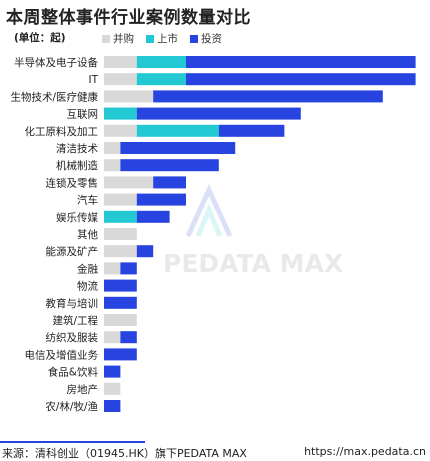  I want to click on category-label: 建筑/工程, so click(75, 320).